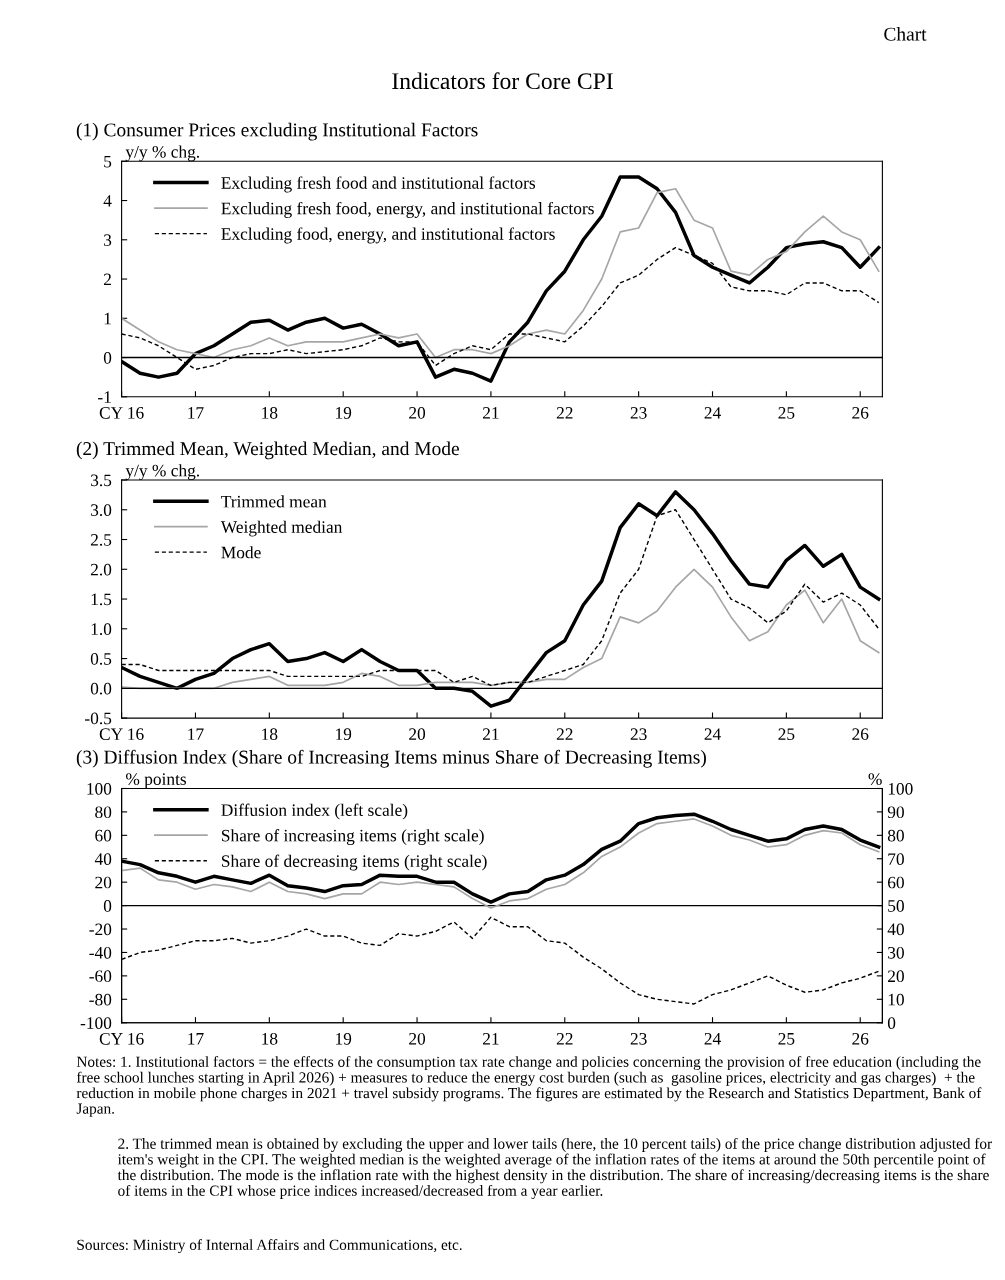 The width and height of the screenshot is (1005, 1280). What do you see at coordinates (156, 781) in the screenshot?
I see `y-axis-title: % points` at bounding box center [156, 781].